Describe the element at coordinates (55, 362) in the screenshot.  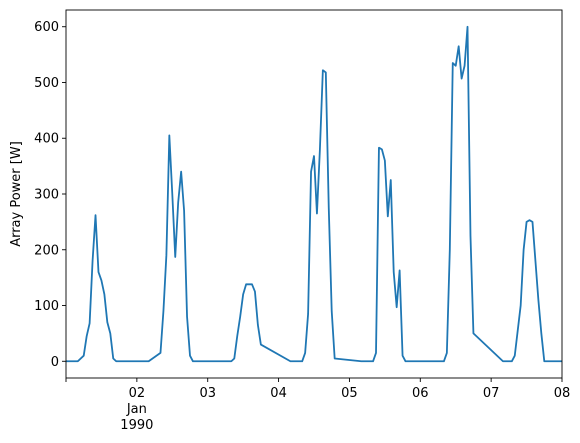
I see `y-tick-label: 0` at that location.